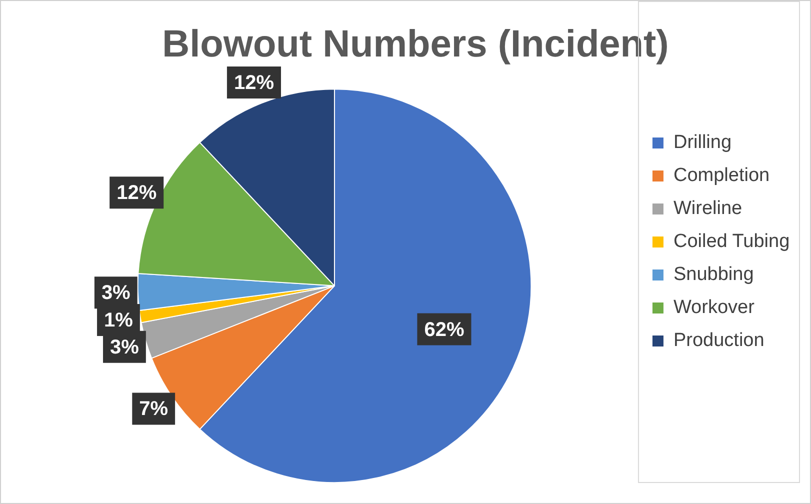  What do you see at coordinates (714, 307) in the screenshot?
I see `legend-label: Workover` at bounding box center [714, 307].